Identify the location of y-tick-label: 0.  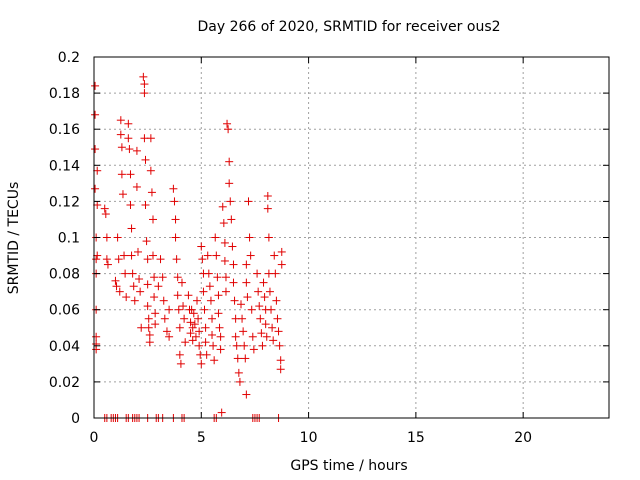
(75, 419).